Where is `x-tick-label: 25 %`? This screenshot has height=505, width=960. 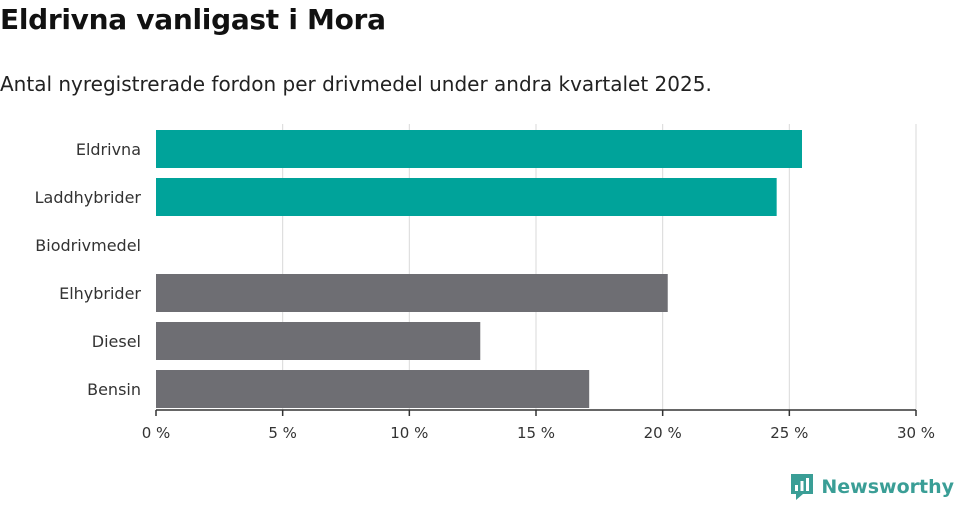
x-tick-label: 25 % is located at coordinates (789, 433).